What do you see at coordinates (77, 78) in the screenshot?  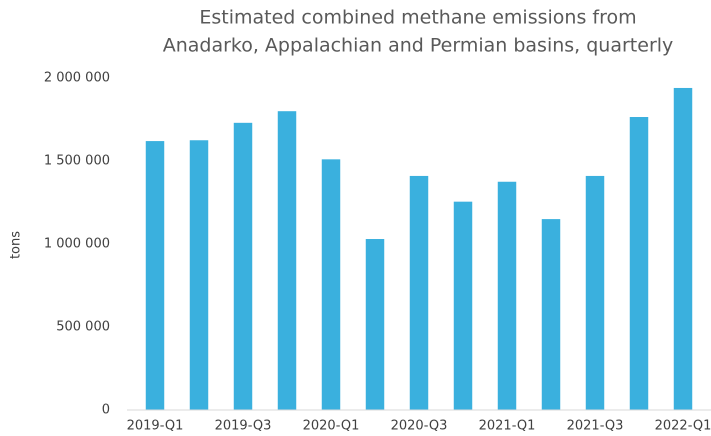 I see `y-tick-label: 2 000 000` at bounding box center [77, 78].